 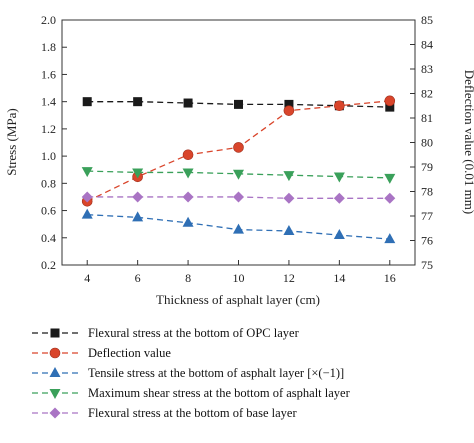 What do you see at coordinates (48, 183) in the screenshot?
I see `left-tick-label: 0.8` at bounding box center [48, 183].